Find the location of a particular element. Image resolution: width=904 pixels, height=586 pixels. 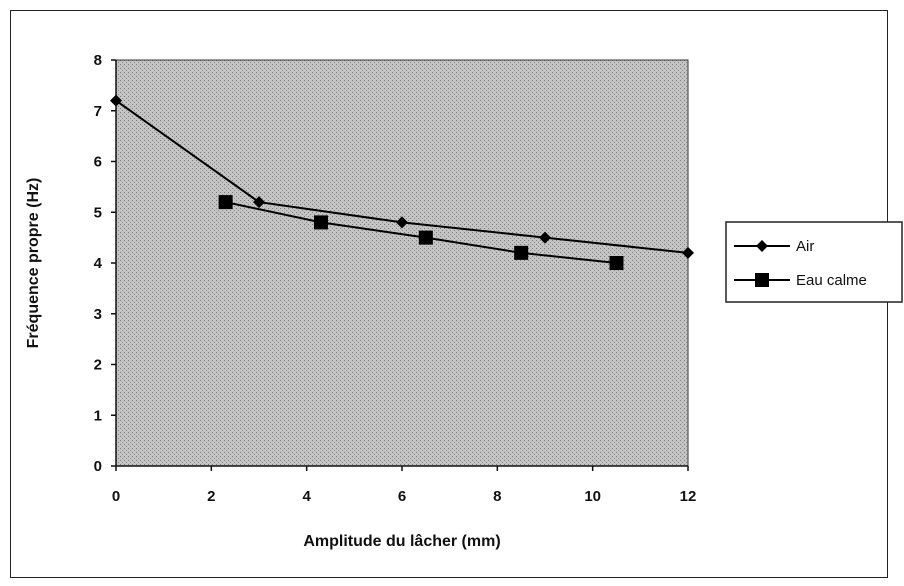

x-tick-label: 0 is located at coordinates (116, 496).